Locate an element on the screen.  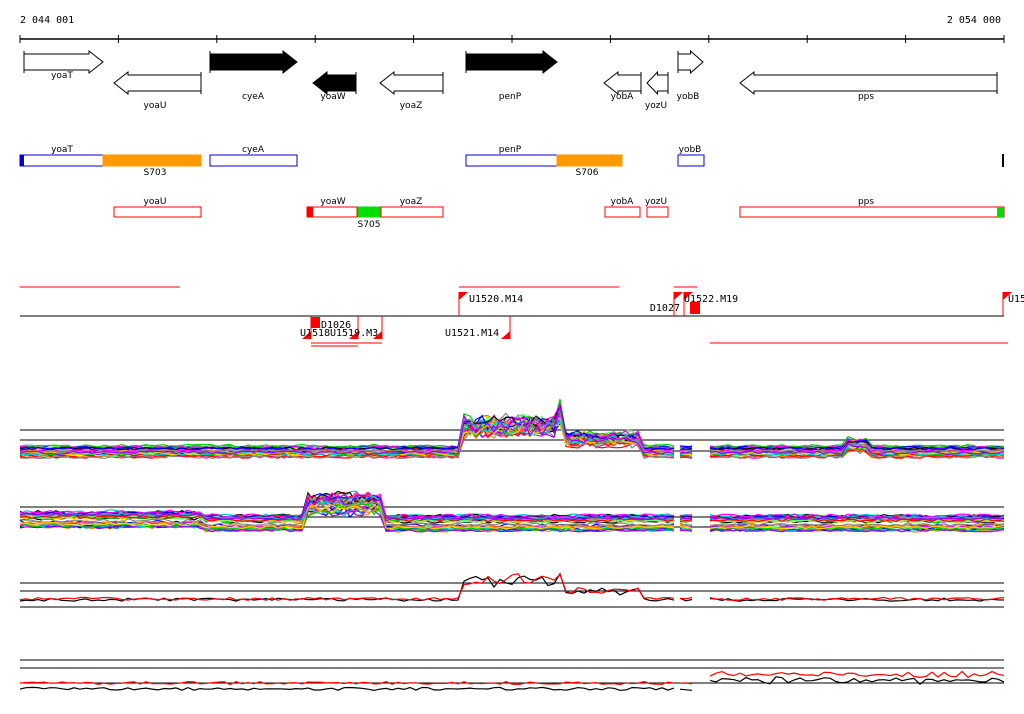
gene-yoaW: yoaW is located at coordinates (334, 86).